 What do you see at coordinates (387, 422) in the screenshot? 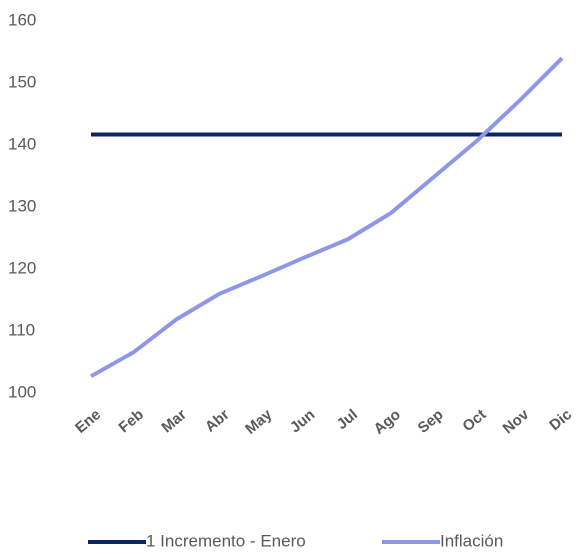
I see `x-tick-label: Ago` at bounding box center [387, 422].